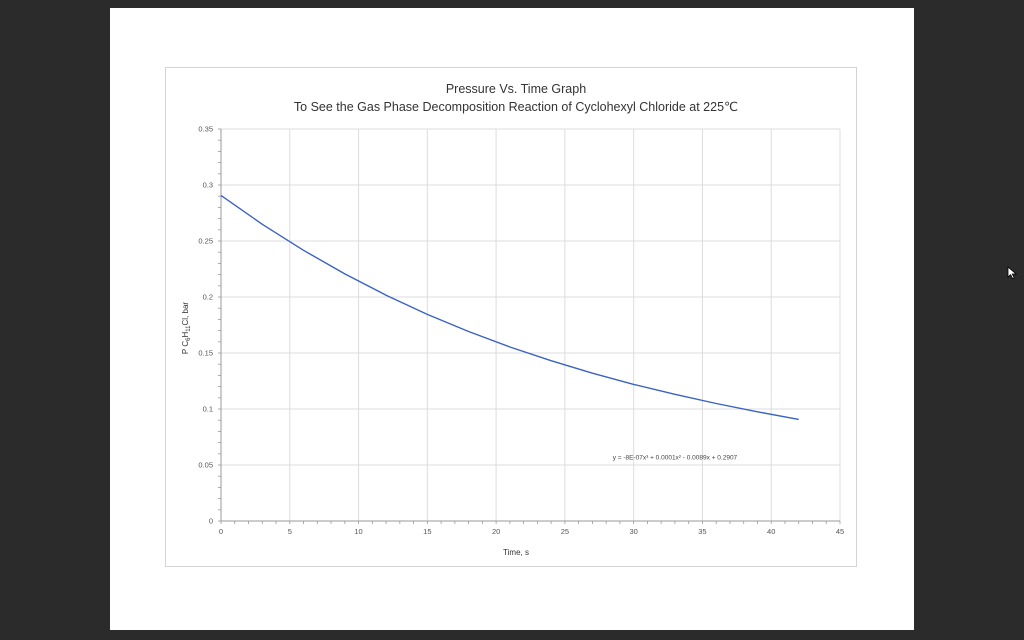 The width and height of the screenshot is (1024, 640). I want to click on y-axis-label: P C6H11Cl, bar, so click(186, 328).